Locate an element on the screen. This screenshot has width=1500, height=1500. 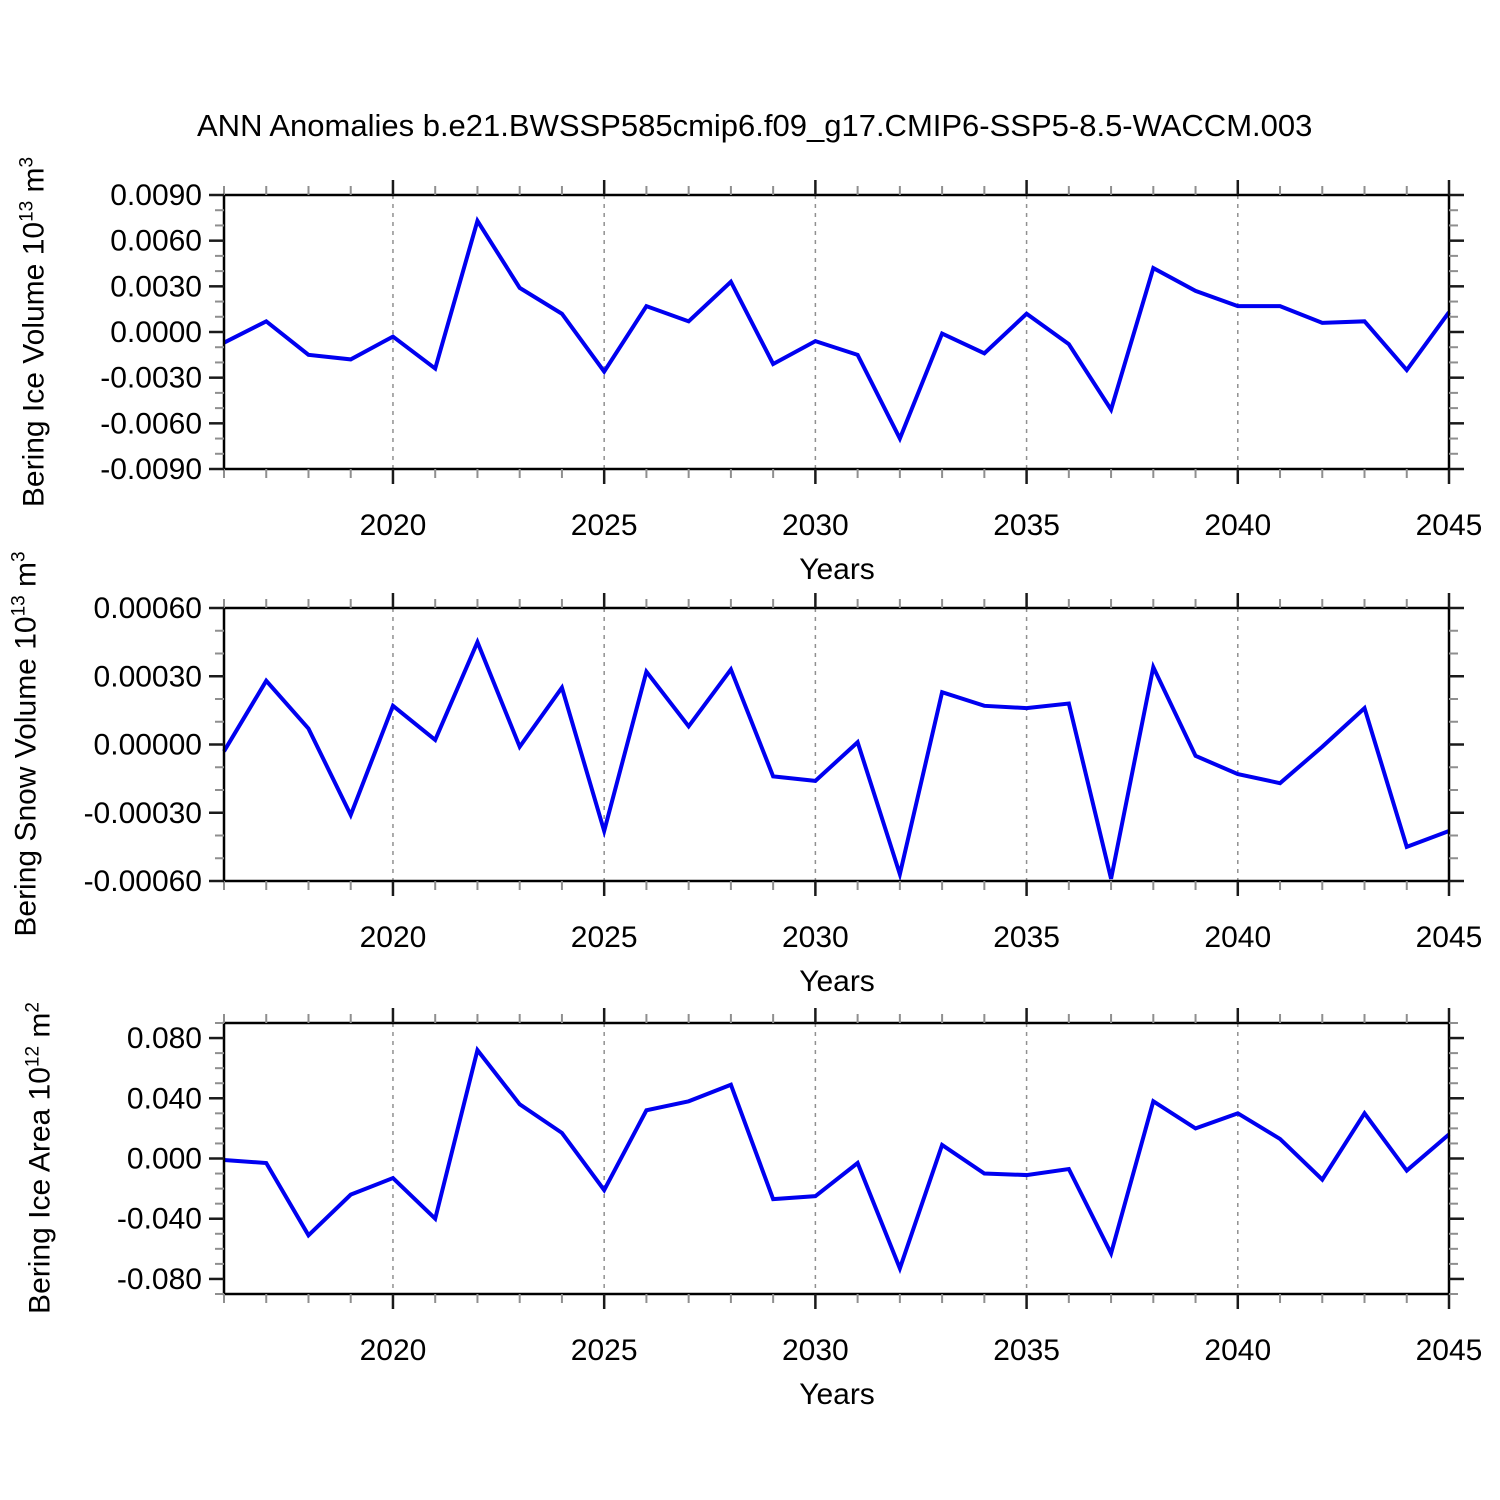
y-axis-title-snow-volume: Bering Snow Volume 1013 m3 is located at coordinates (26, 743).